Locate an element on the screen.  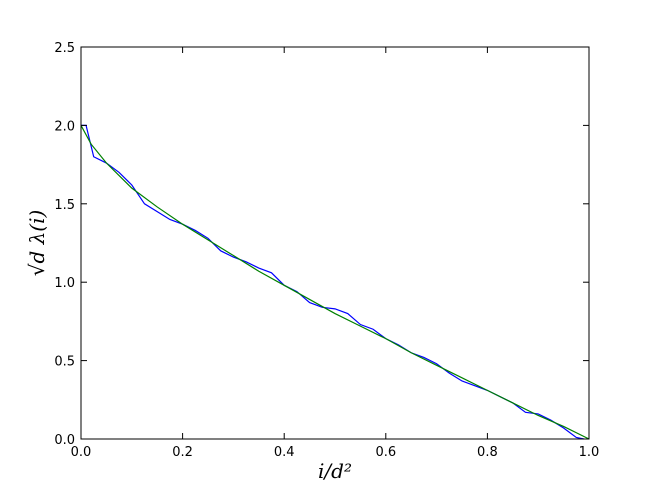
y-tick-label: 2.5 is located at coordinates (64, 48).